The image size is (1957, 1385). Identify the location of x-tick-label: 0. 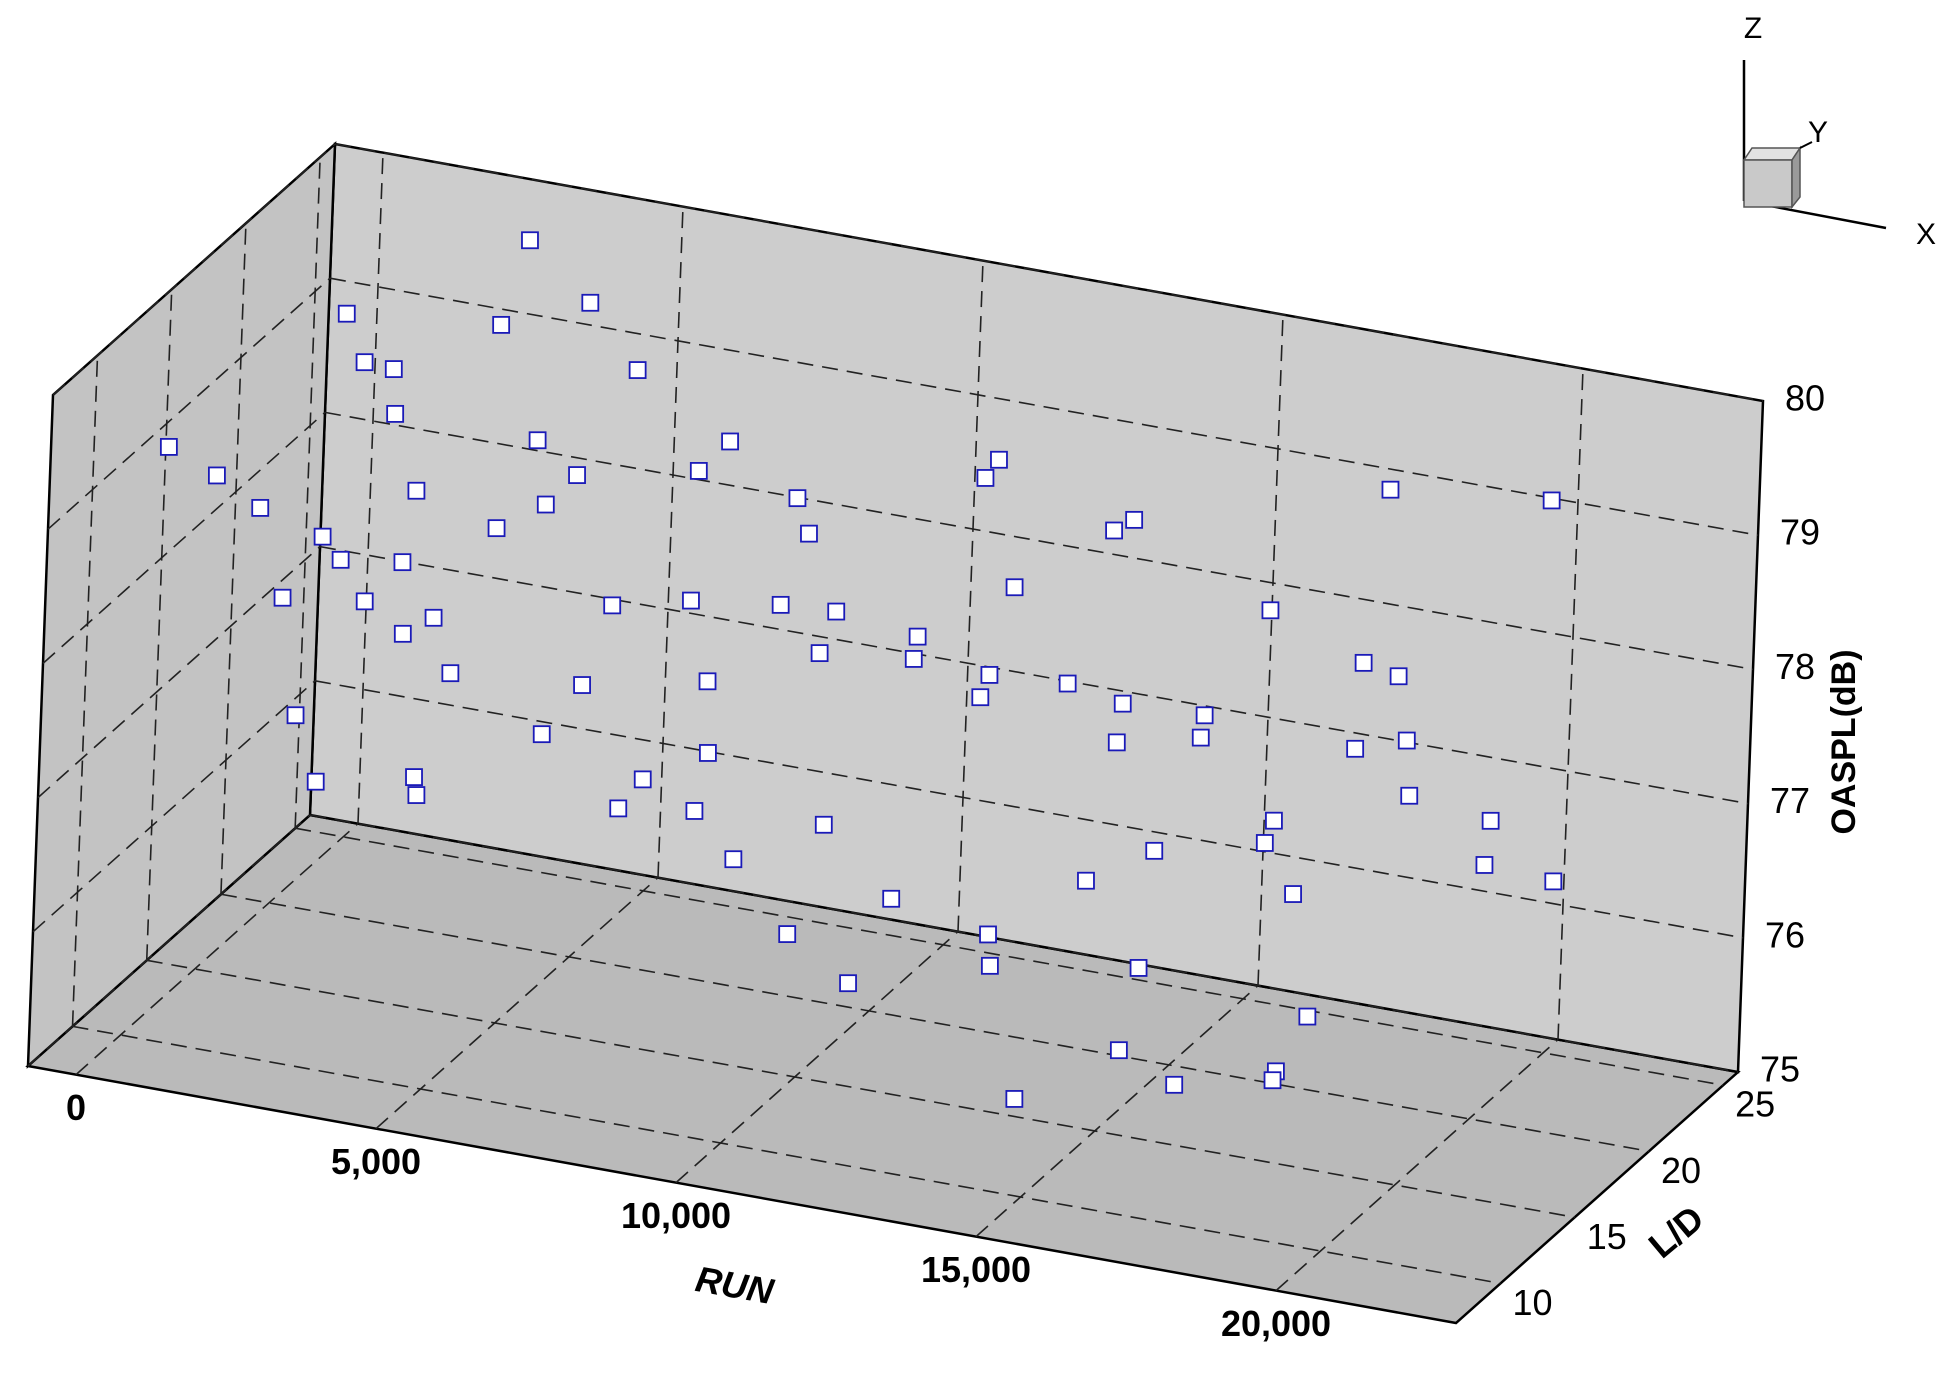
(76, 1107).